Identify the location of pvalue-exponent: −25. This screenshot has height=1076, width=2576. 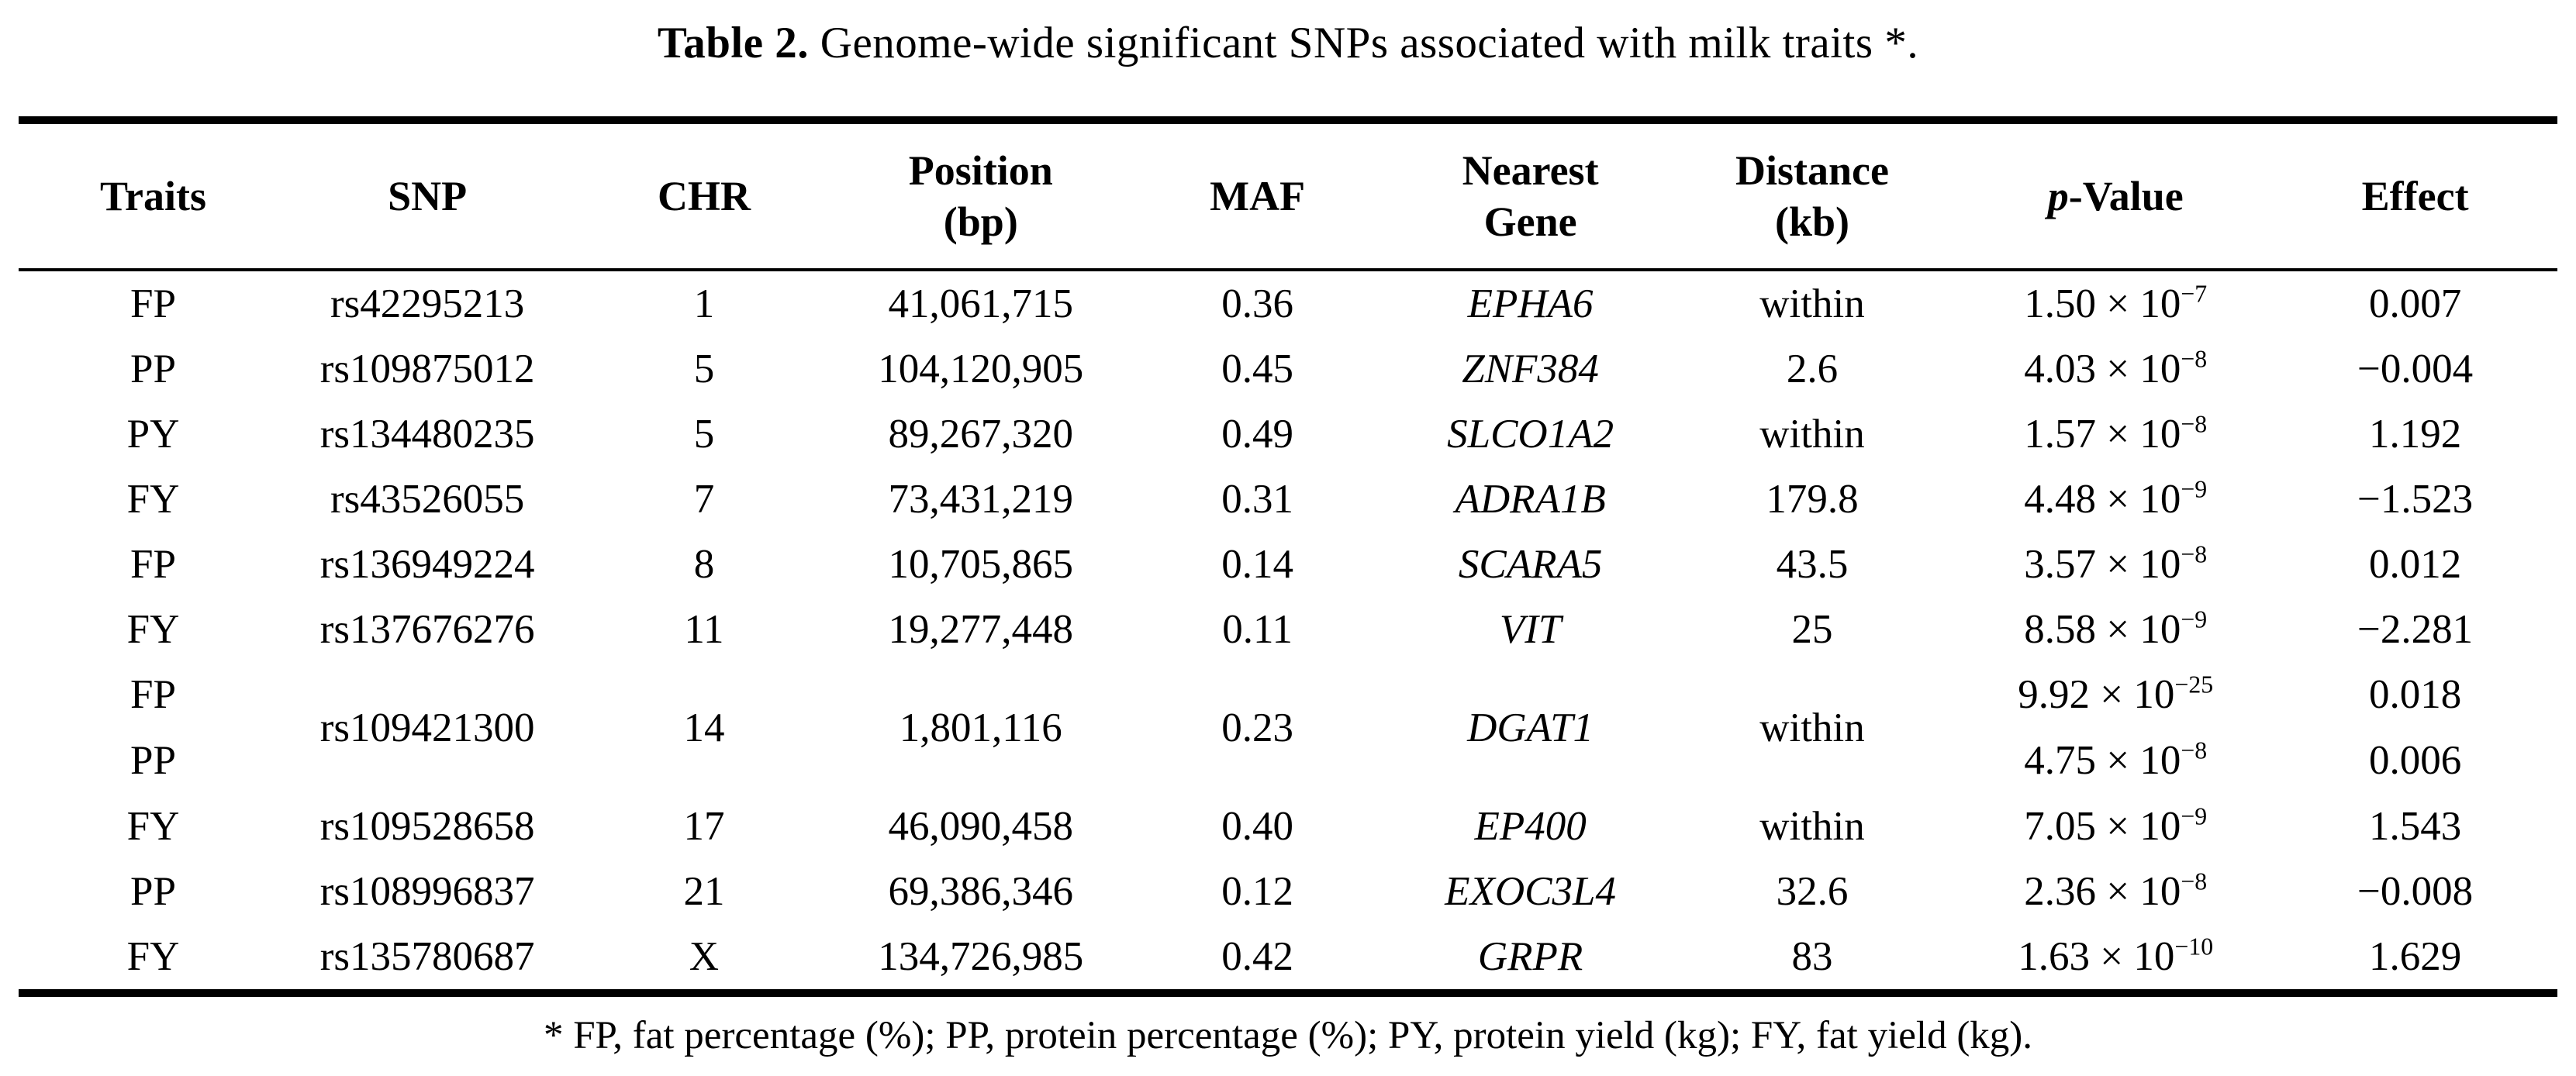
(2194, 684).